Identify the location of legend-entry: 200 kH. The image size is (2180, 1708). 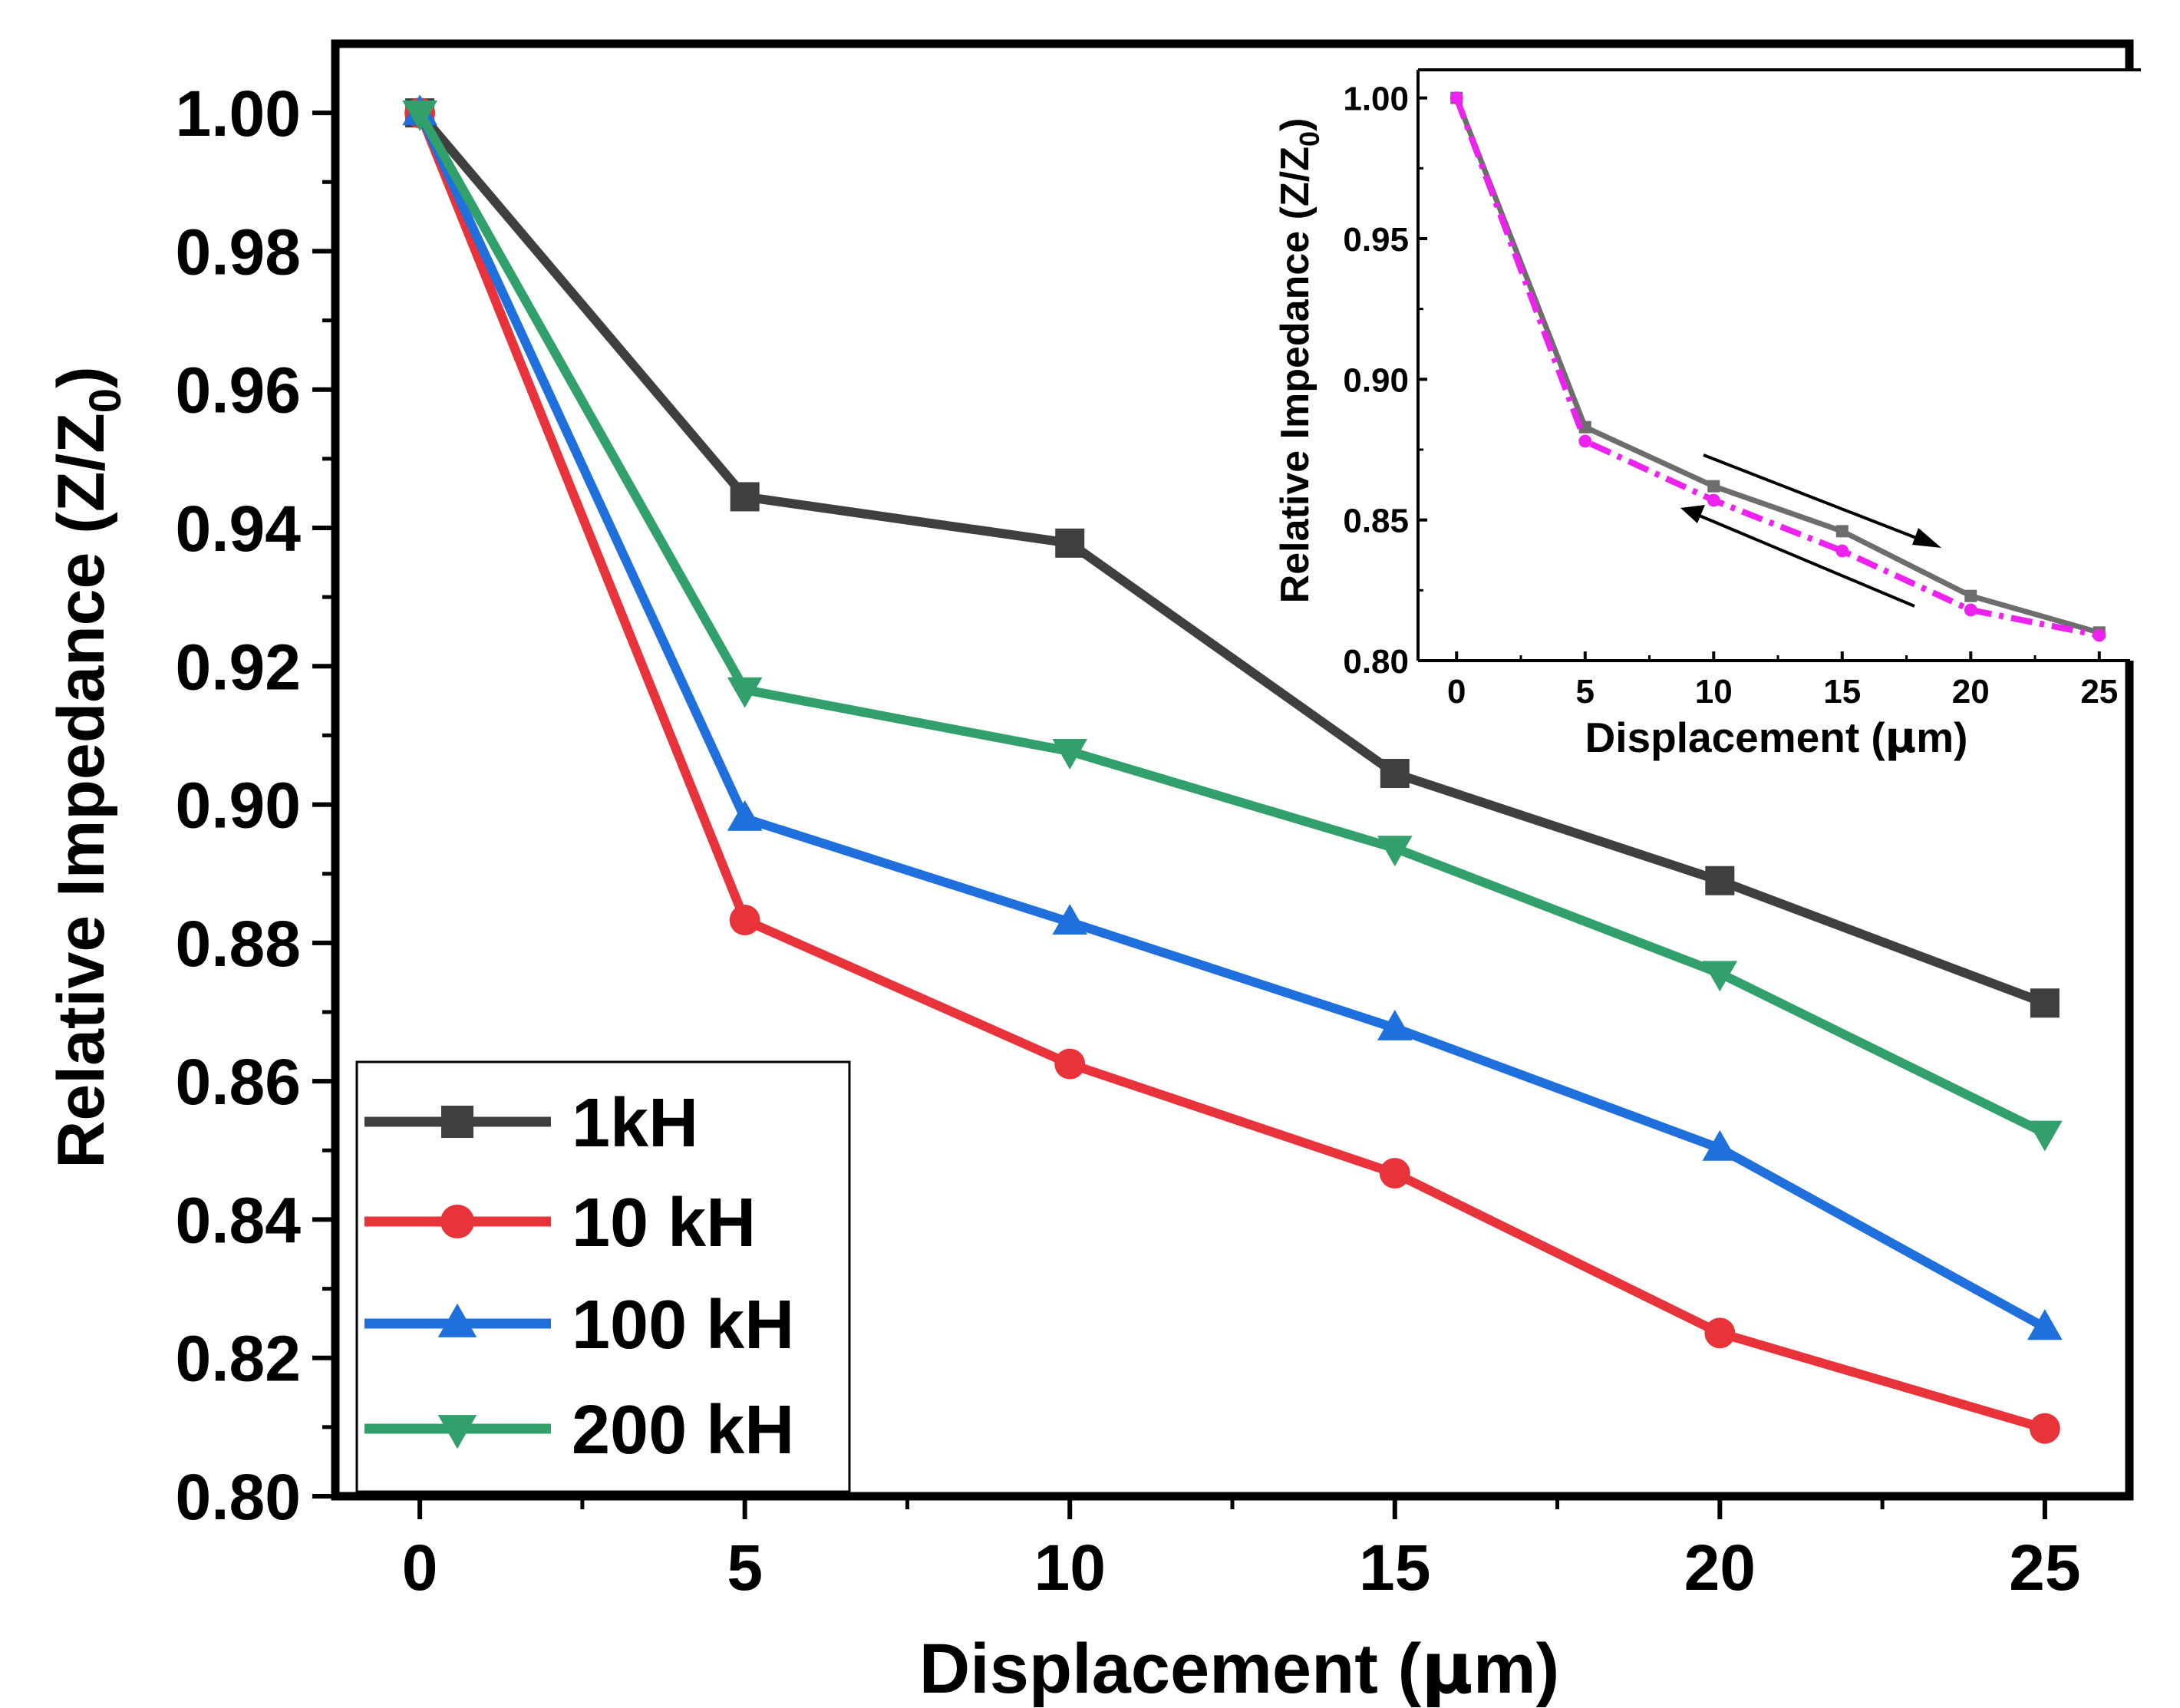
(579, 1431).